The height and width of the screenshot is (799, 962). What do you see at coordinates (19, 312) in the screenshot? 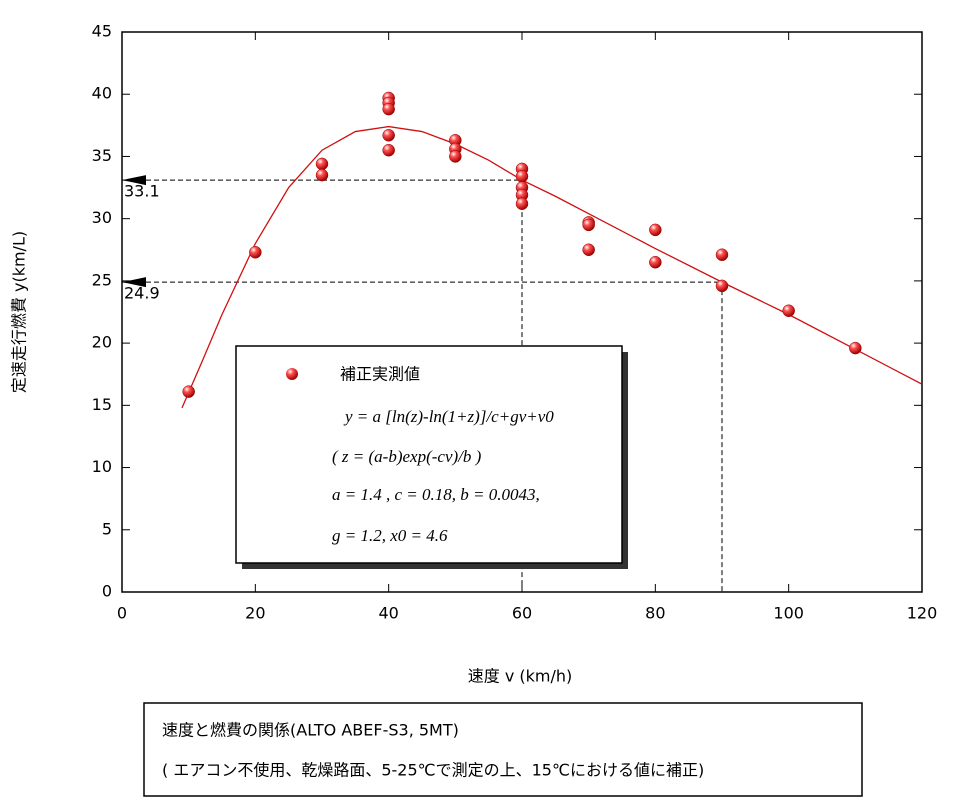
I see `y-axis-label: 定速走行燃費 y(km/L)` at bounding box center [19, 312].